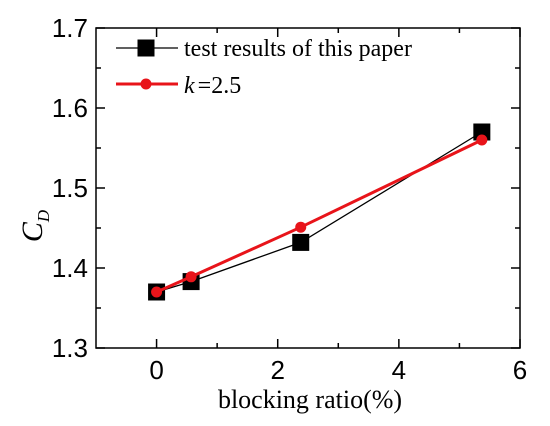 The height and width of the screenshot is (426, 550). Describe the element at coordinates (220, 86) in the screenshot. I see `legend-label-k-value: =2.5` at that location.